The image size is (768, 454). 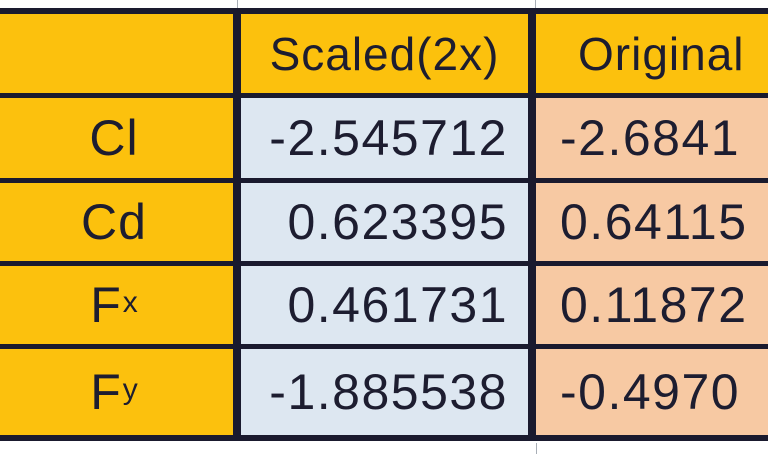 What do you see at coordinates (397, 305) in the screenshot?
I see `value-fx-scaled: 0.461731` at bounding box center [397, 305].